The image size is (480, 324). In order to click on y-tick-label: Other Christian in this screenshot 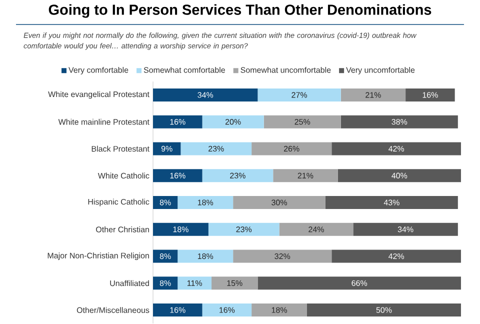, I will do `click(122, 229)`.